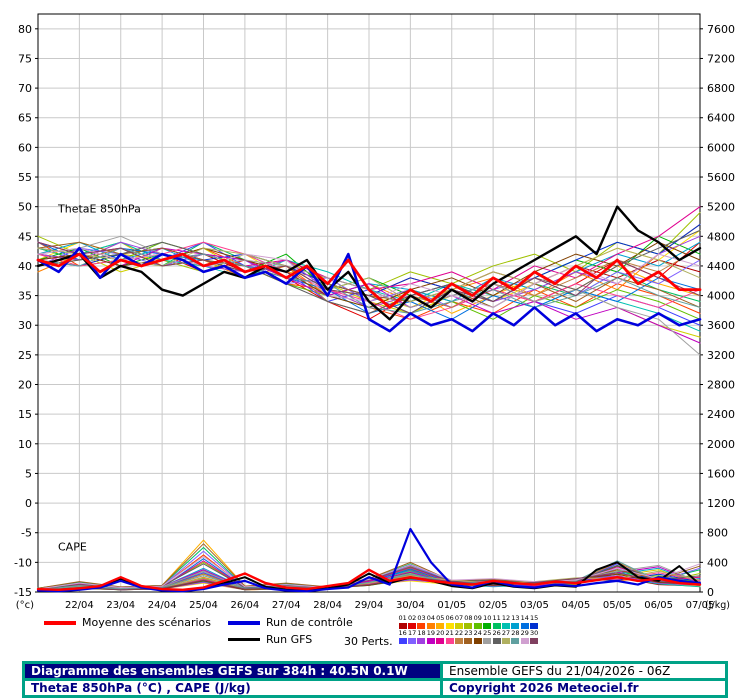 This screenshot has height=700, width=740. What do you see at coordinates (487, 633) in the screenshot?
I see `pert-number: 25` at bounding box center [487, 633].